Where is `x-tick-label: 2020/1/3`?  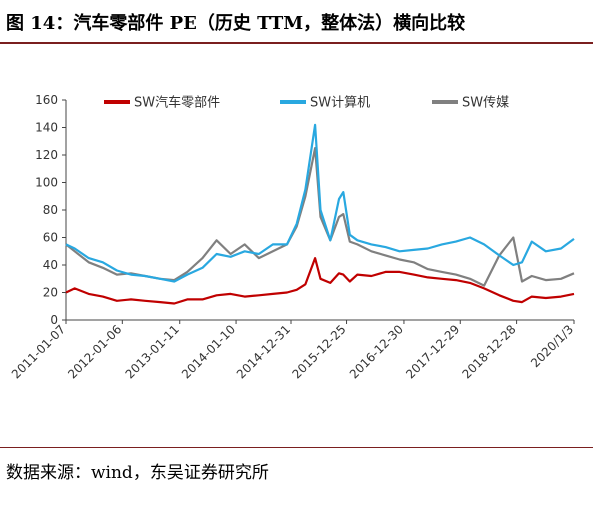 x-tick-label: 2020/1/3 is located at coordinates (552, 346).